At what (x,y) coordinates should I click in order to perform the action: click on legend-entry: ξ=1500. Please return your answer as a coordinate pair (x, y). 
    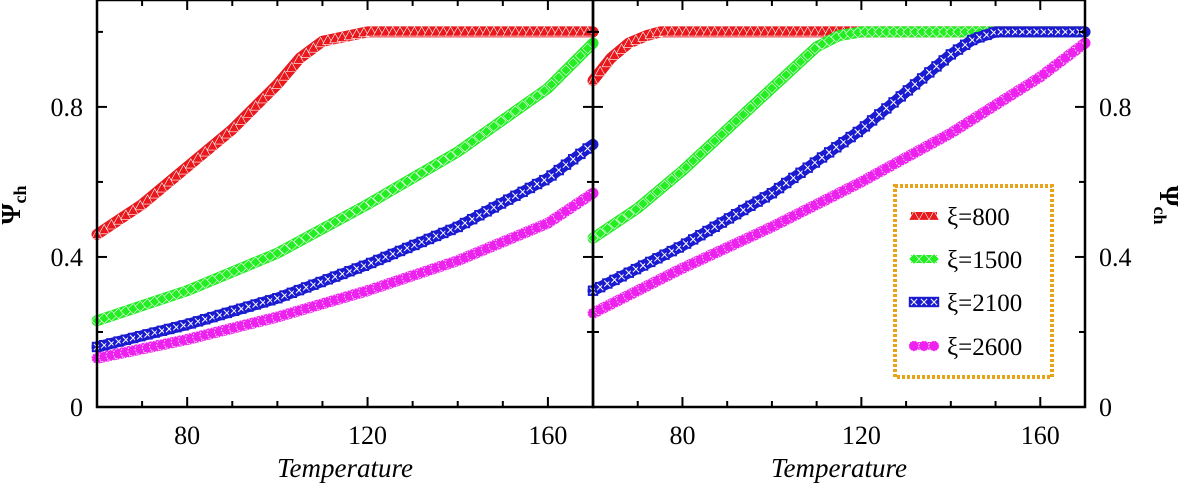
    Looking at the image, I should click on (965, 260).